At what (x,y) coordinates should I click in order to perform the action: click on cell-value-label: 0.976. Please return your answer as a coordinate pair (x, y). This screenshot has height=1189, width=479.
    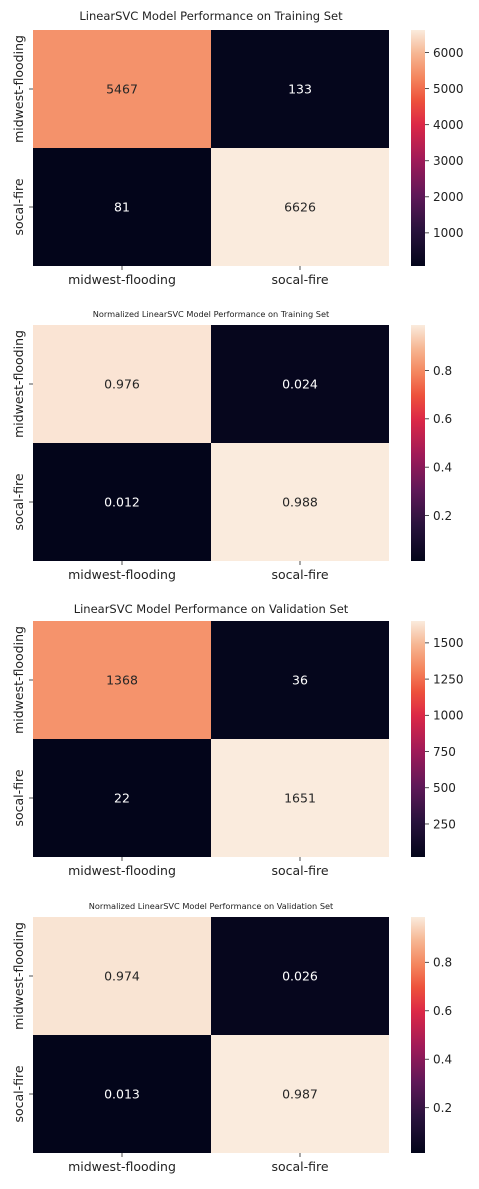
    Looking at the image, I should click on (122, 384).